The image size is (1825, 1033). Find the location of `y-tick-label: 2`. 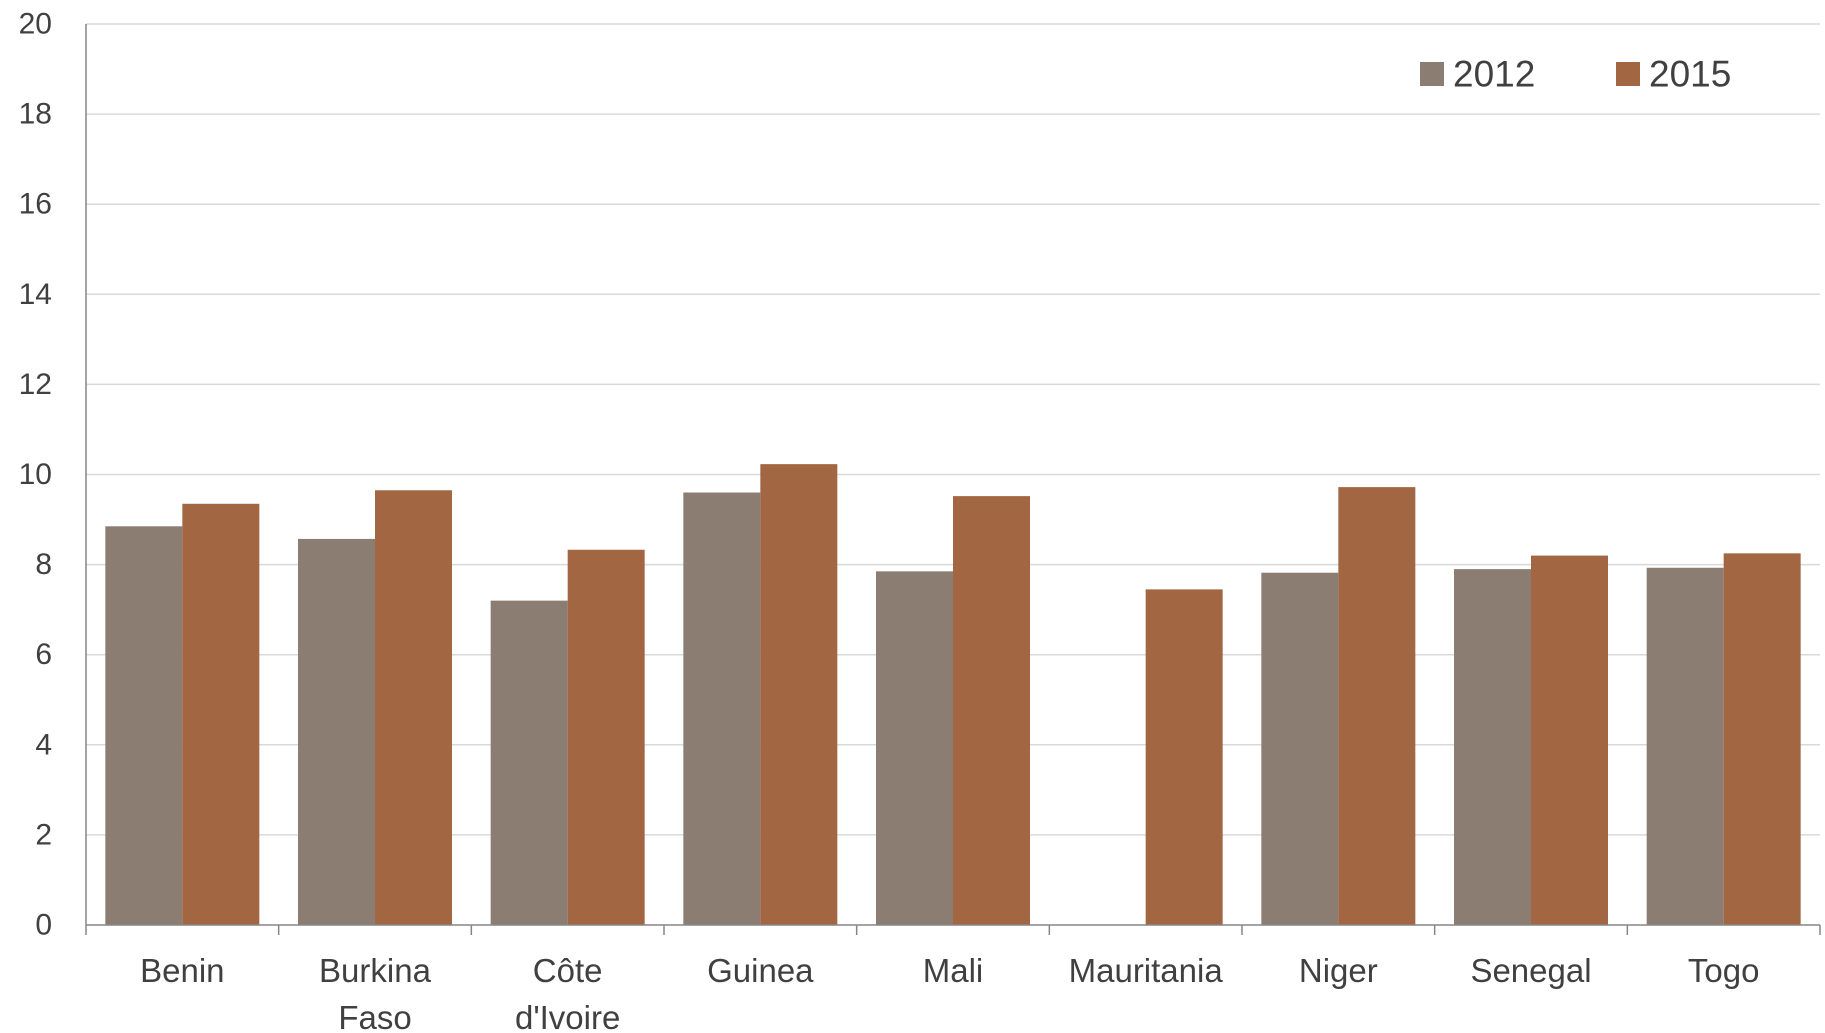

y-tick-label: 2 is located at coordinates (43, 834).